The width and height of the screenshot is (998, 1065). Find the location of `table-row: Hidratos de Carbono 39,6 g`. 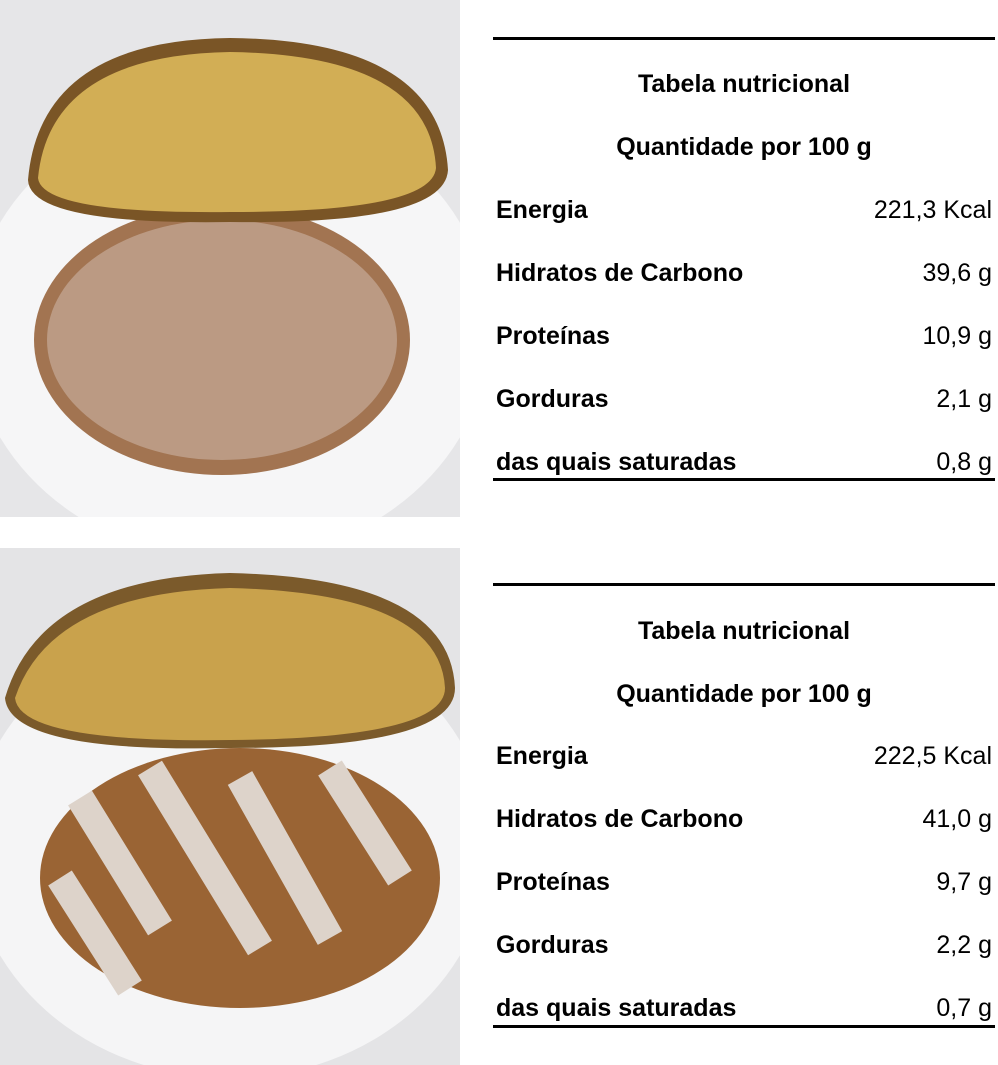

table-row: Hidratos de Carbono 39,6 g is located at coordinates (744, 273).